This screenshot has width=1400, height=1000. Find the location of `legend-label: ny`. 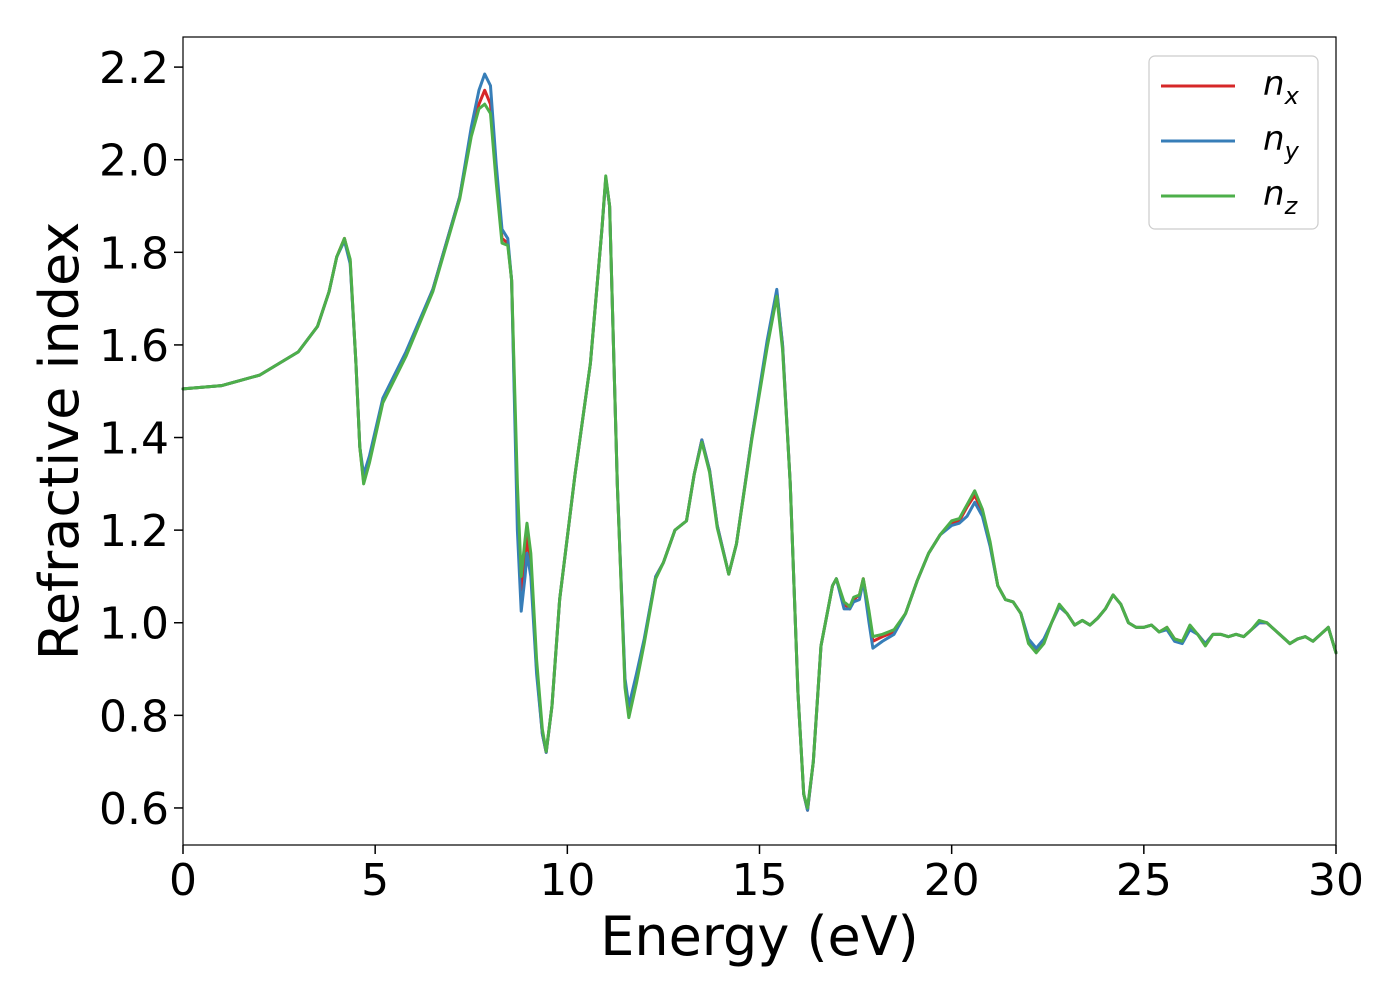

legend-label: ny is located at coordinates (1281, 142).